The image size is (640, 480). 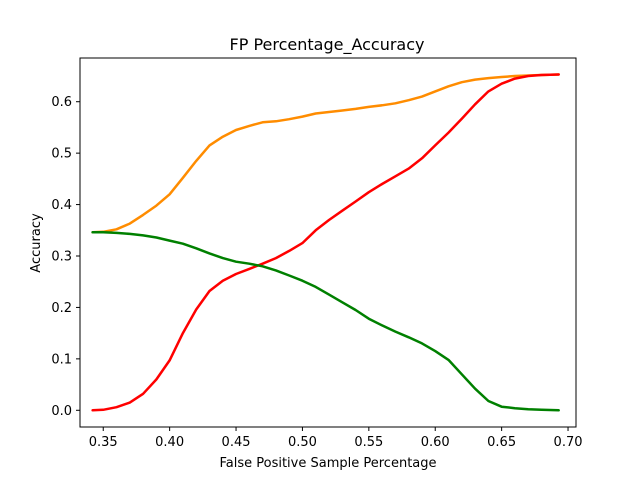 What do you see at coordinates (327, 45) in the screenshot?
I see `chart-title: FP Percentage_Accuracy` at bounding box center [327, 45].